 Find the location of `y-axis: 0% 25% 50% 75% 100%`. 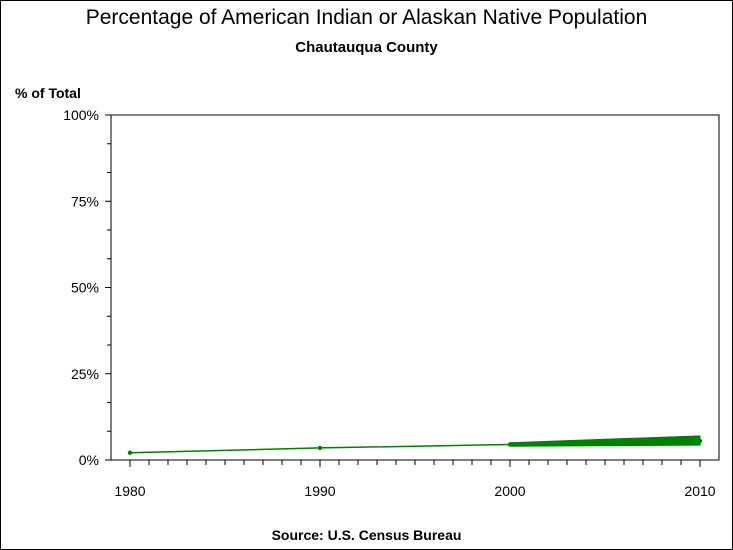

y-axis: 0% 25% 50% 75% 100% is located at coordinates (87, 287).